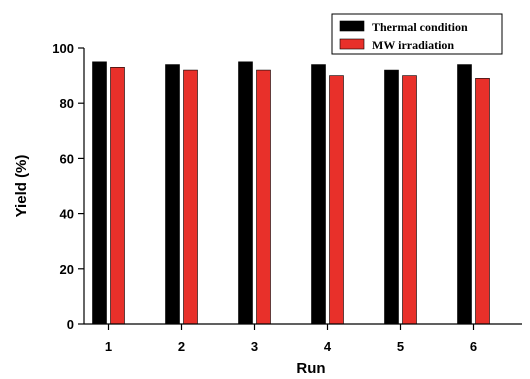 Image resolution: width=530 pixels, height=379 pixels. I want to click on y-tick-label: 40, so click(67, 214).